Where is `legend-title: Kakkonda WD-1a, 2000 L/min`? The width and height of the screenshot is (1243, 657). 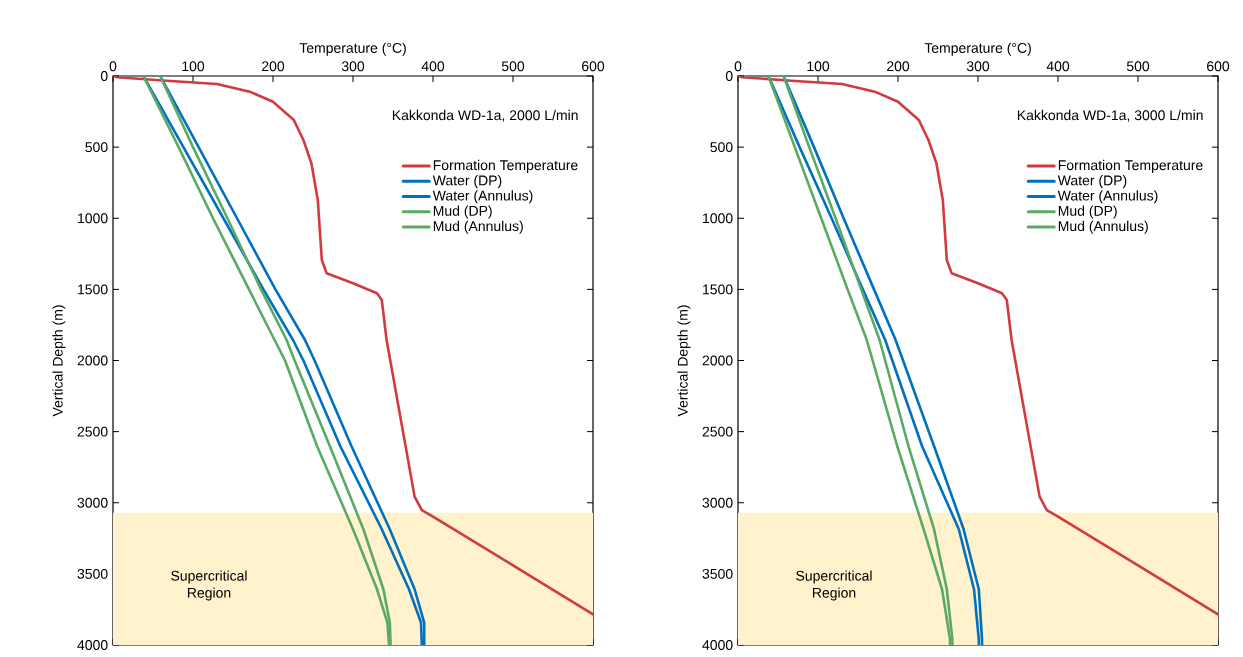
legend-title: Kakkonda WD-1a, 2000 L/min is located at coordinates (485, 115).